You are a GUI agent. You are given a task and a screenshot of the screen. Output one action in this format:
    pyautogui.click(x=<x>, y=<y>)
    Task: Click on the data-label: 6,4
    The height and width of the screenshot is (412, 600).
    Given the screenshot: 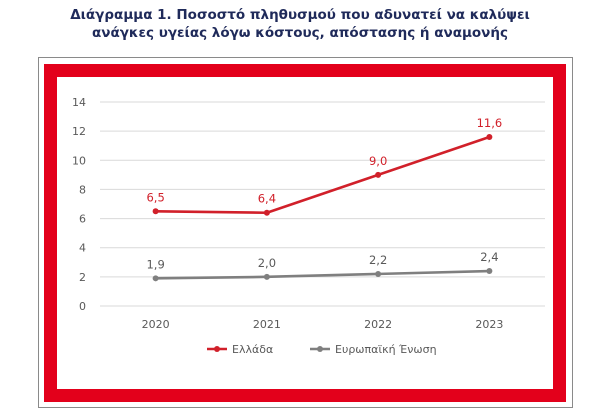 What is the action you would take?
    pyautogui.click(x=267, y=199)
    